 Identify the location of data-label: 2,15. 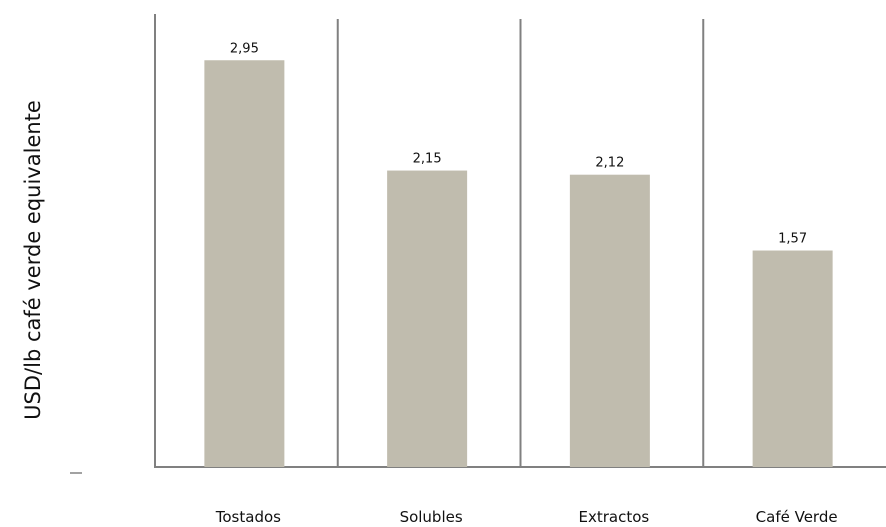
(427, 159).